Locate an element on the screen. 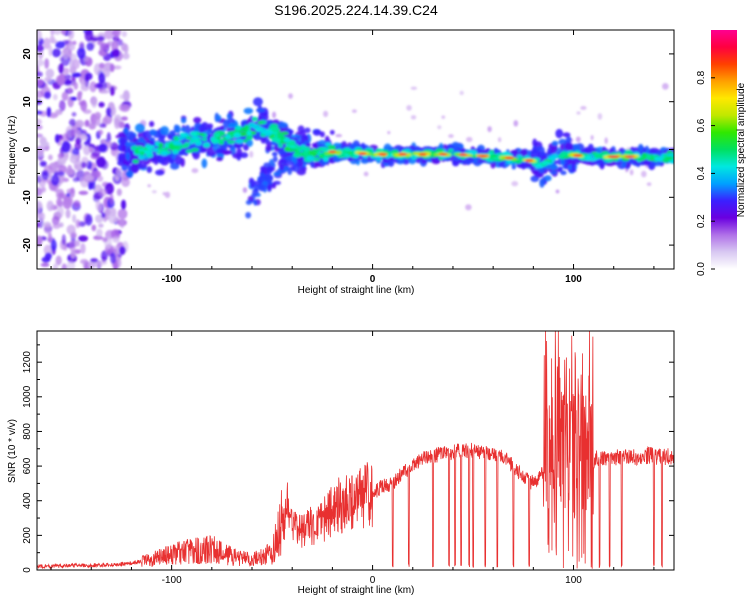 Image resolution: width=750 pixels, height=600 pixels. snr-y-tick-label: 400 is located at coordinates (27, 500).